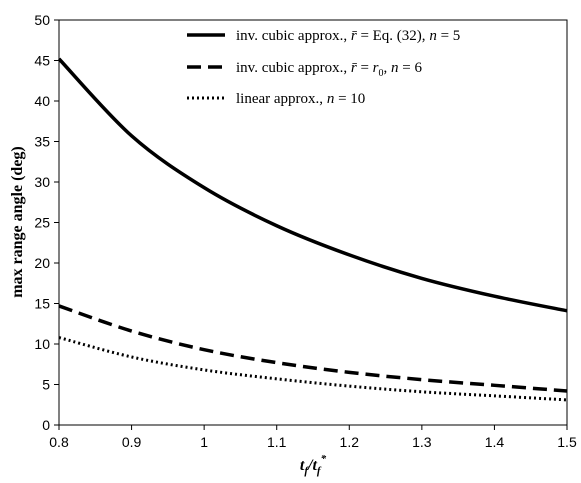  Describe the element at coordinates (42, 182) in the screenshot. I see `y-tick-label: 30` at that location.